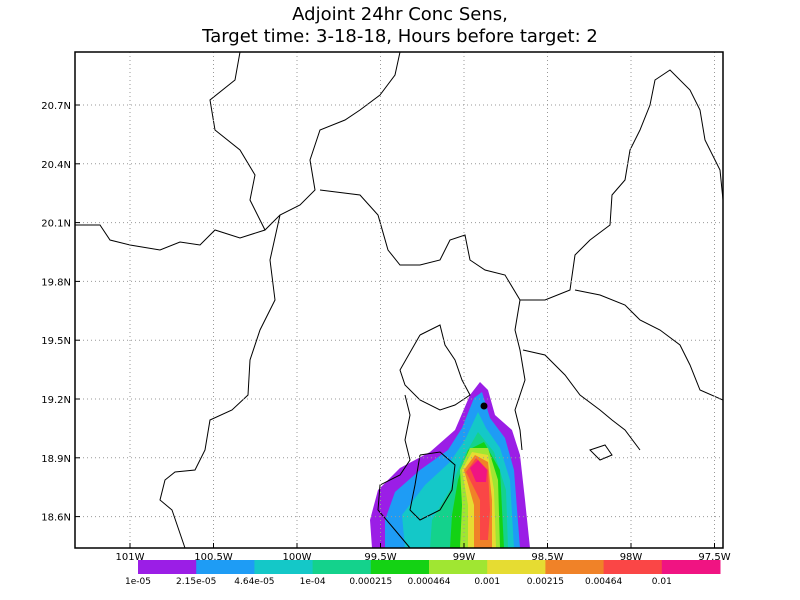 Image resolution: width=800 pixels, height=600 pixels. I want to click on colorbar-label: 0.001, so click(487, 582).